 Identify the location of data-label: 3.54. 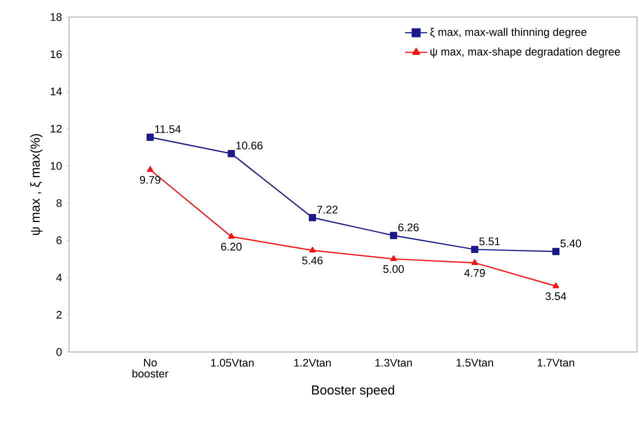
(556, 296).